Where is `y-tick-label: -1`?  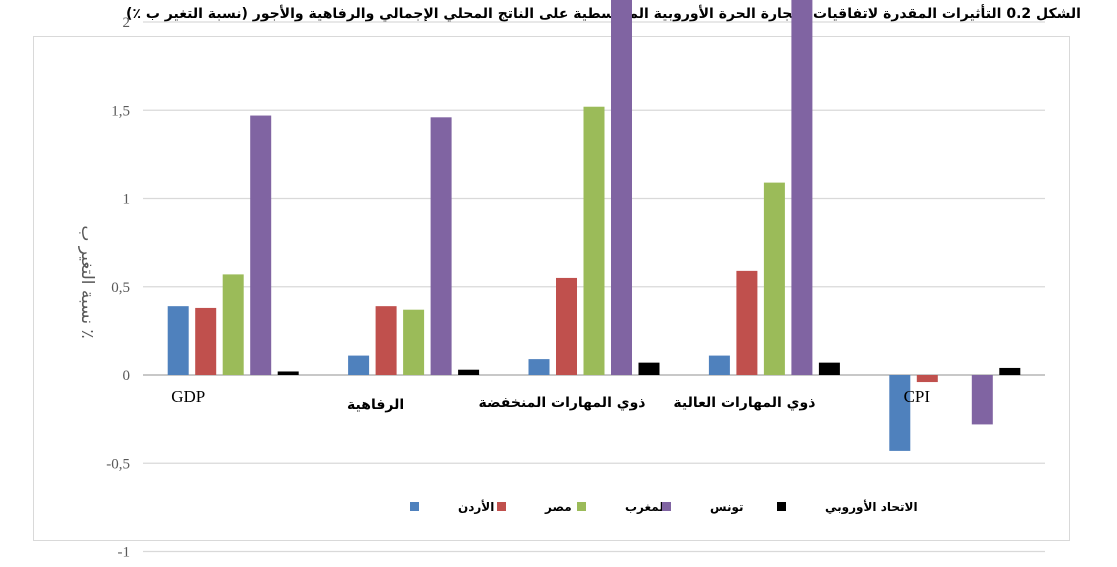
y-tick-label: -1 is located at coordinates (124, 553).